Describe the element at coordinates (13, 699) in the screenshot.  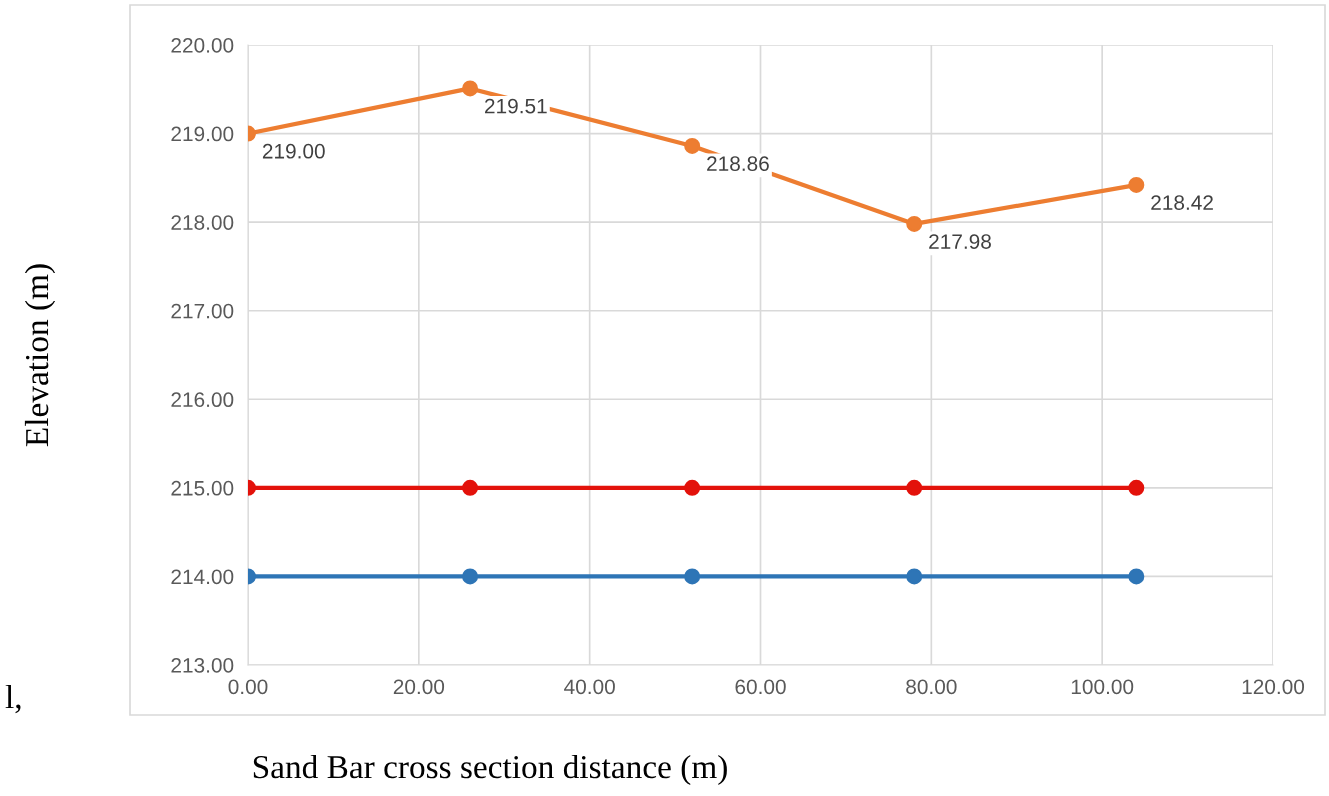
I see `text: l,` at that location.